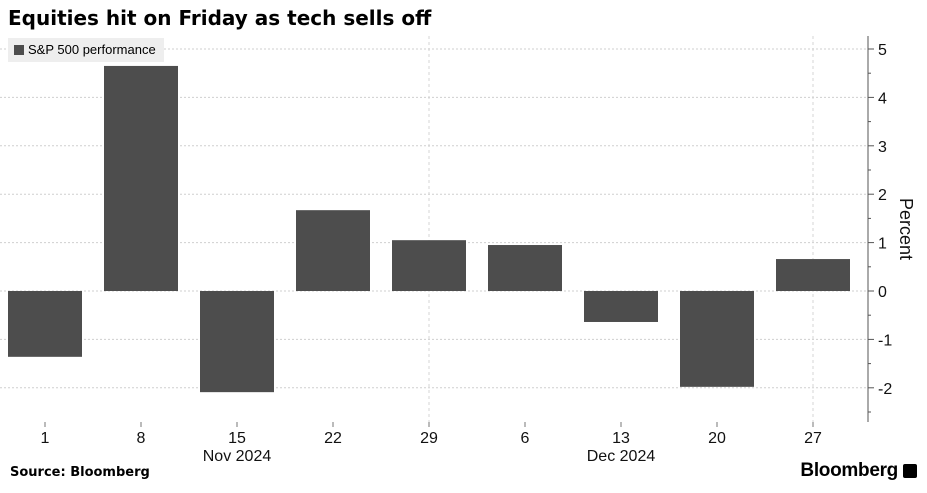 The width and height of the screenshot is (927, 493). I want to click on x-tick-label: 1, so click(45, 438).